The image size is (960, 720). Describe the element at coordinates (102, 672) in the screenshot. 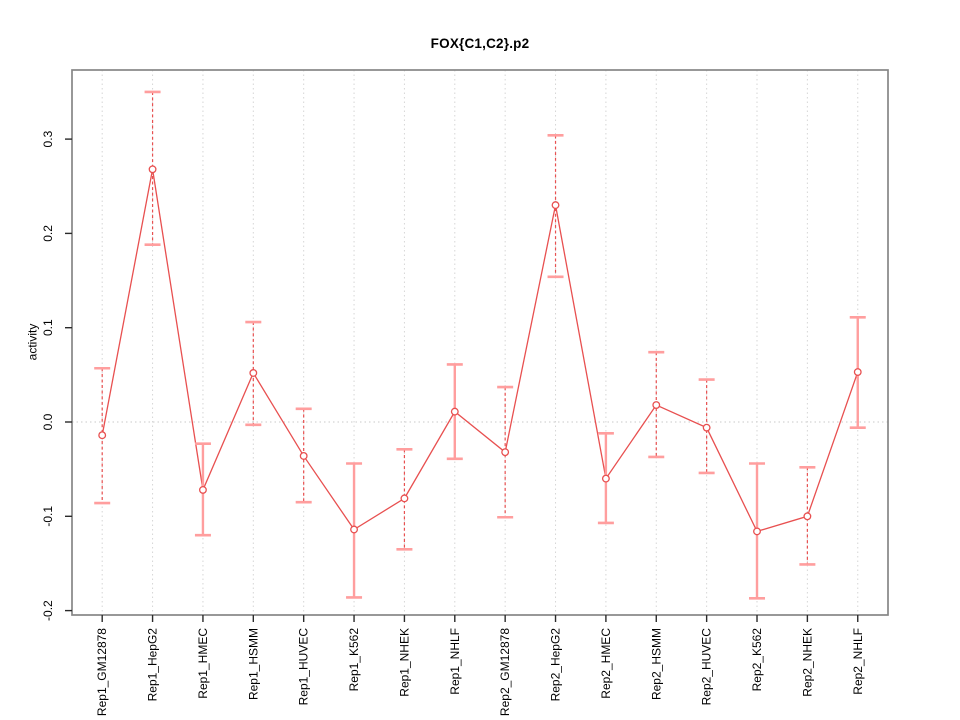

I see `x-tick-label: Rep1_GM12878` at that location.